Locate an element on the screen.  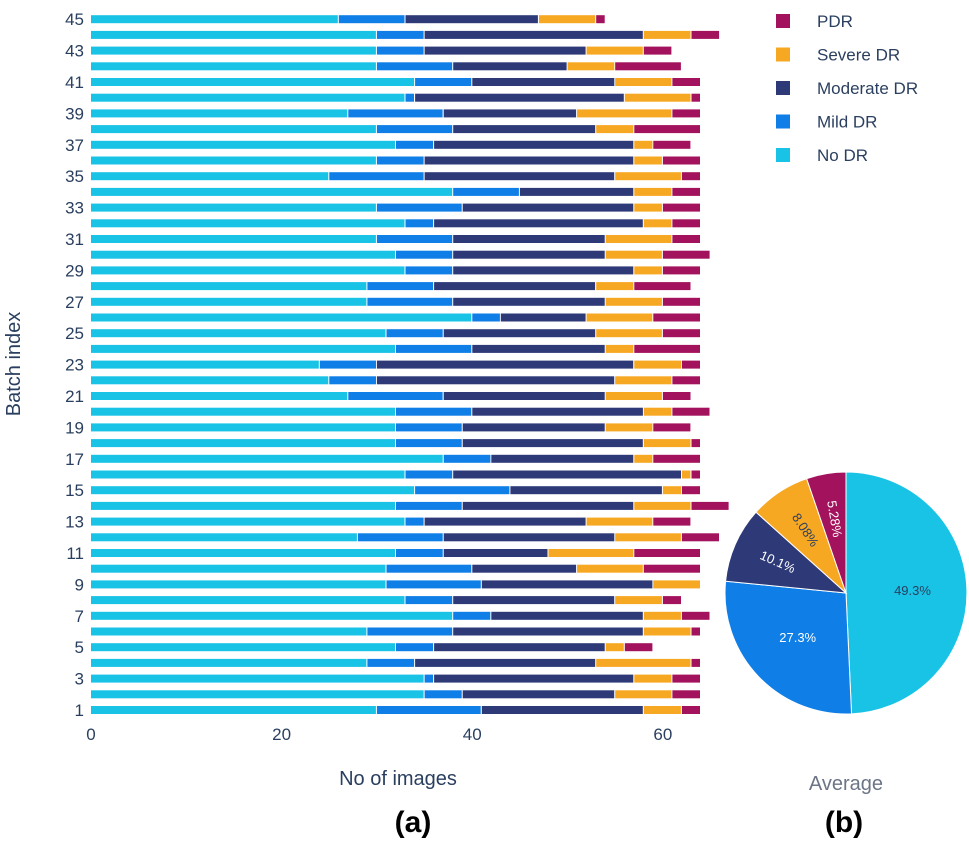
x-axis-title: No of images is located at coordinates (398, 779).